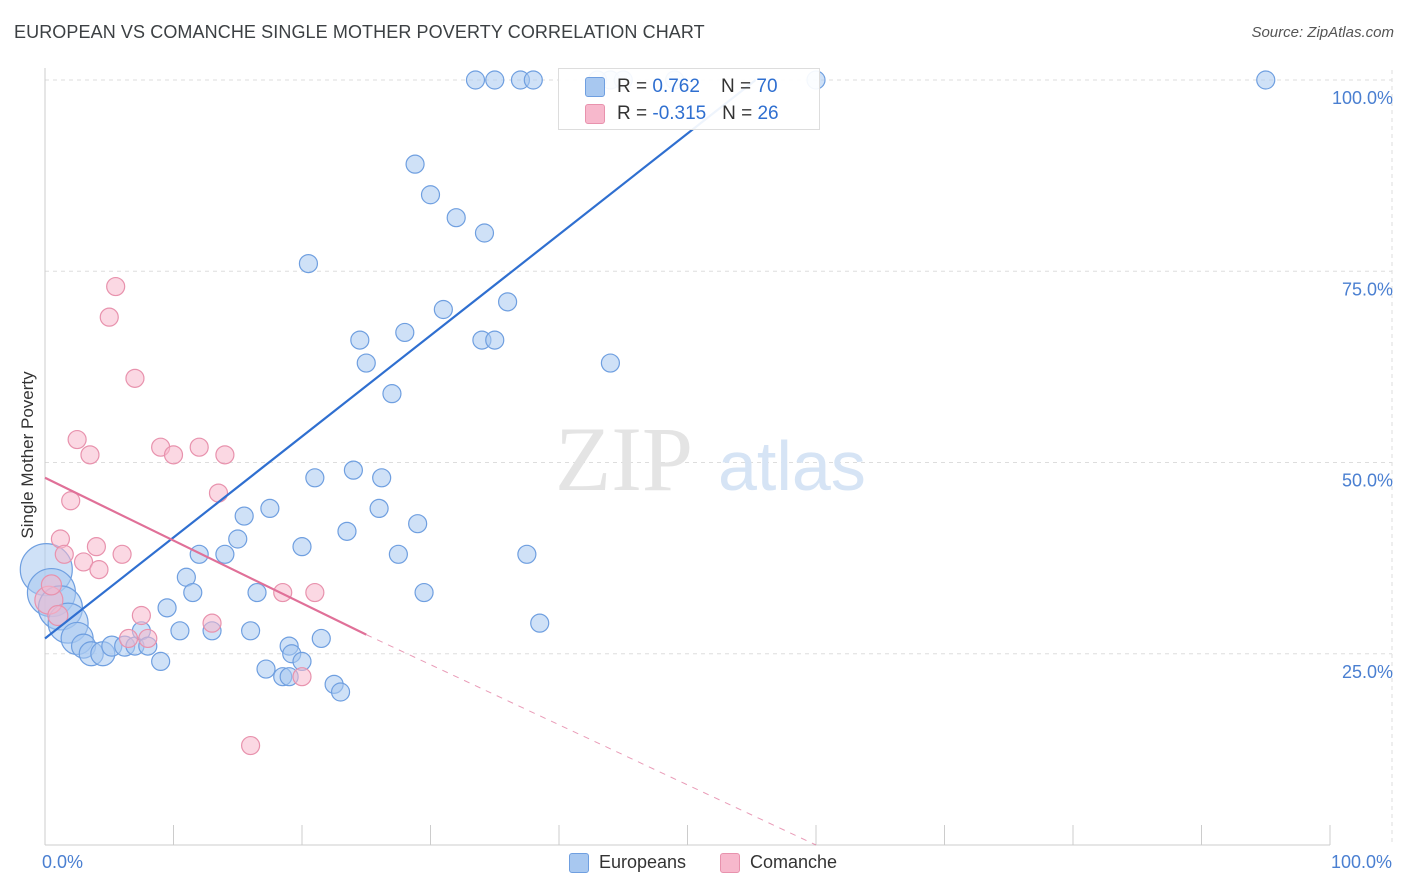 The width and height of the screenshot is (1406, 892). Describe the element at coordinates (1367, 481) in the screenshot. I see `y-tick-label: 50.0%` at that location.